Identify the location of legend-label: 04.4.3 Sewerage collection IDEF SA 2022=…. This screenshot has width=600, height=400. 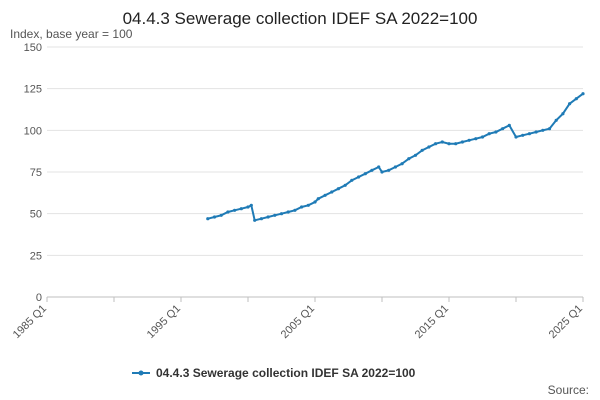
(286, 373).